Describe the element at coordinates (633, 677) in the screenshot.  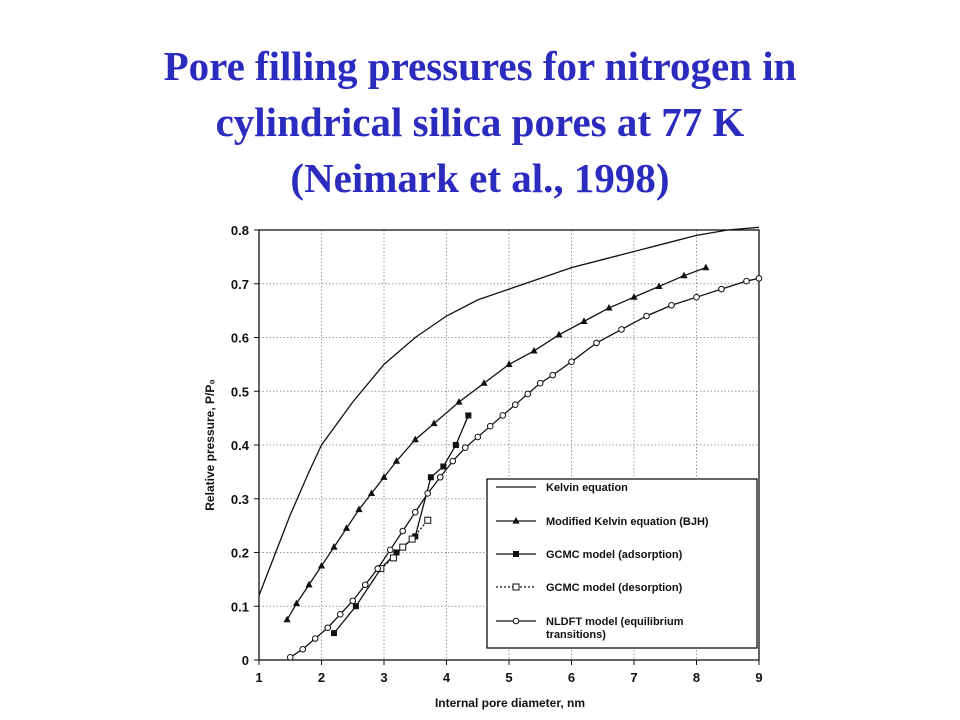
I see `x-tick-label: 7` at that location.